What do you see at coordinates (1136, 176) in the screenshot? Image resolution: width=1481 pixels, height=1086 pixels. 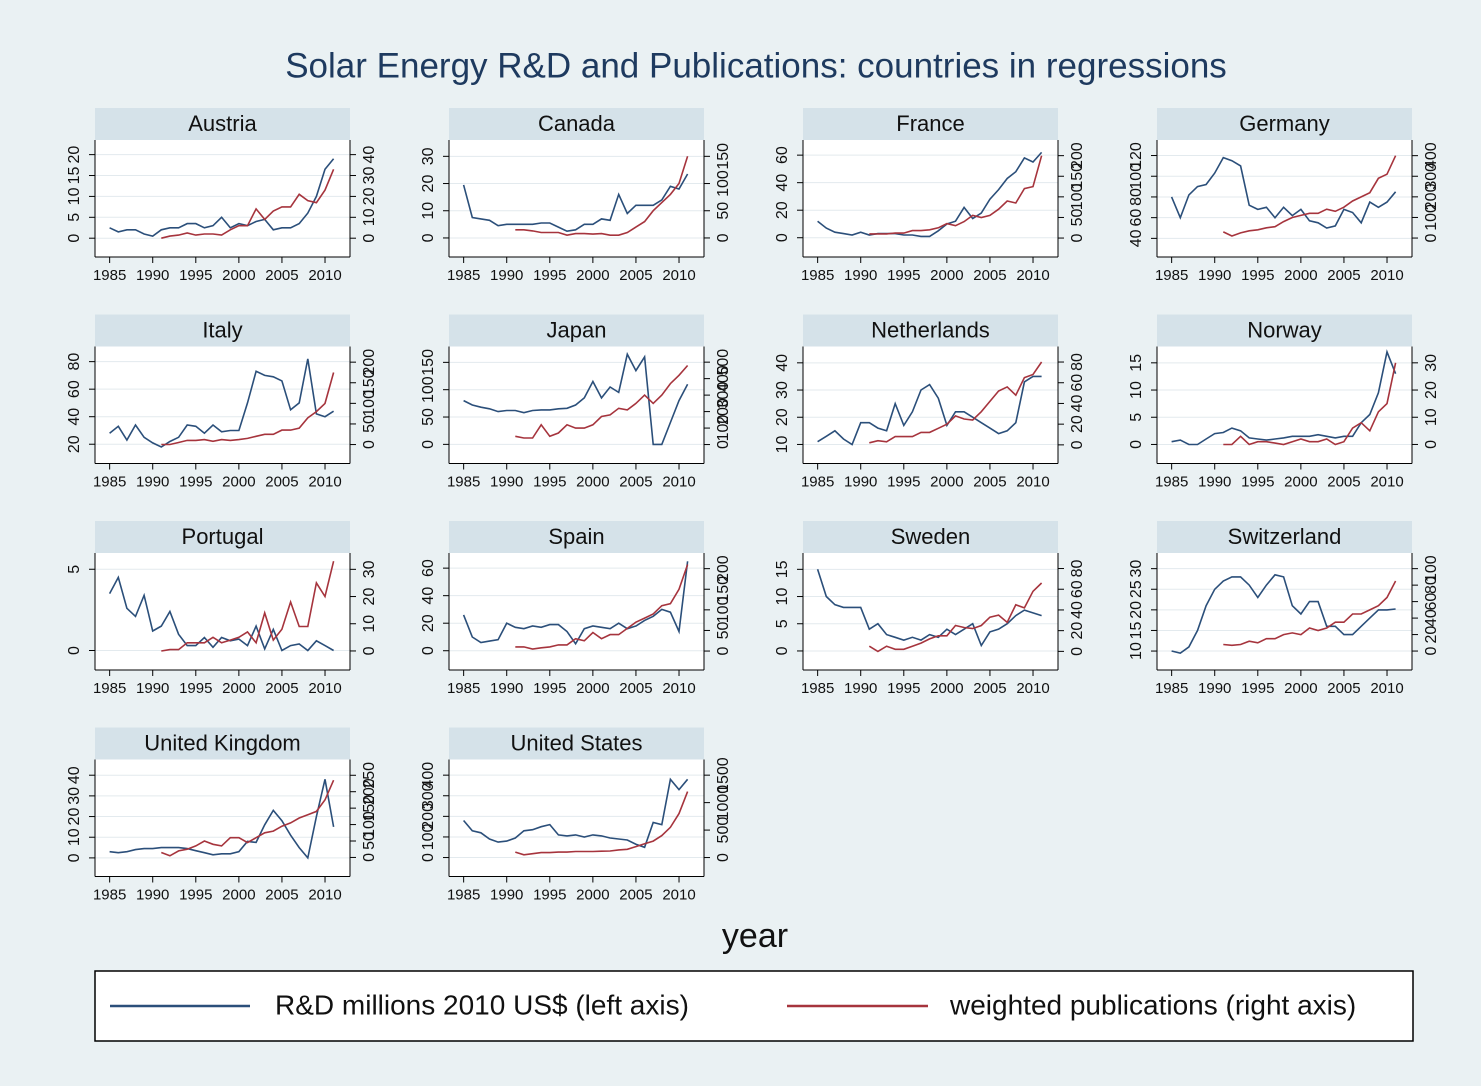 I see `y-tick-label: 100` at bounding box center [1136, 176].